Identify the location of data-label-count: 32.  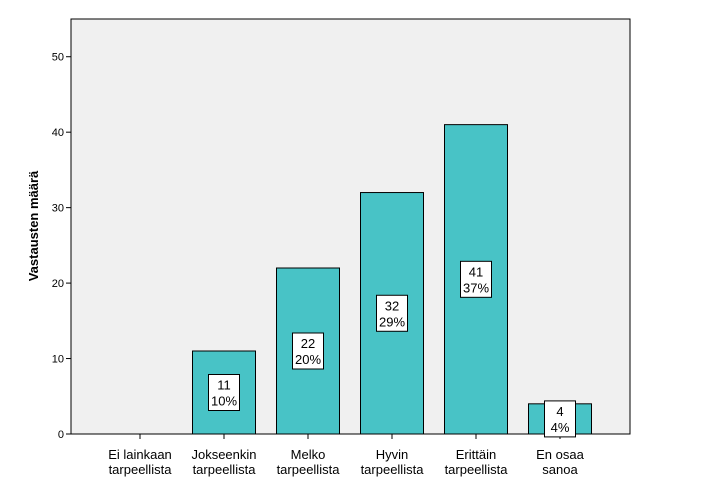
(392, 305).